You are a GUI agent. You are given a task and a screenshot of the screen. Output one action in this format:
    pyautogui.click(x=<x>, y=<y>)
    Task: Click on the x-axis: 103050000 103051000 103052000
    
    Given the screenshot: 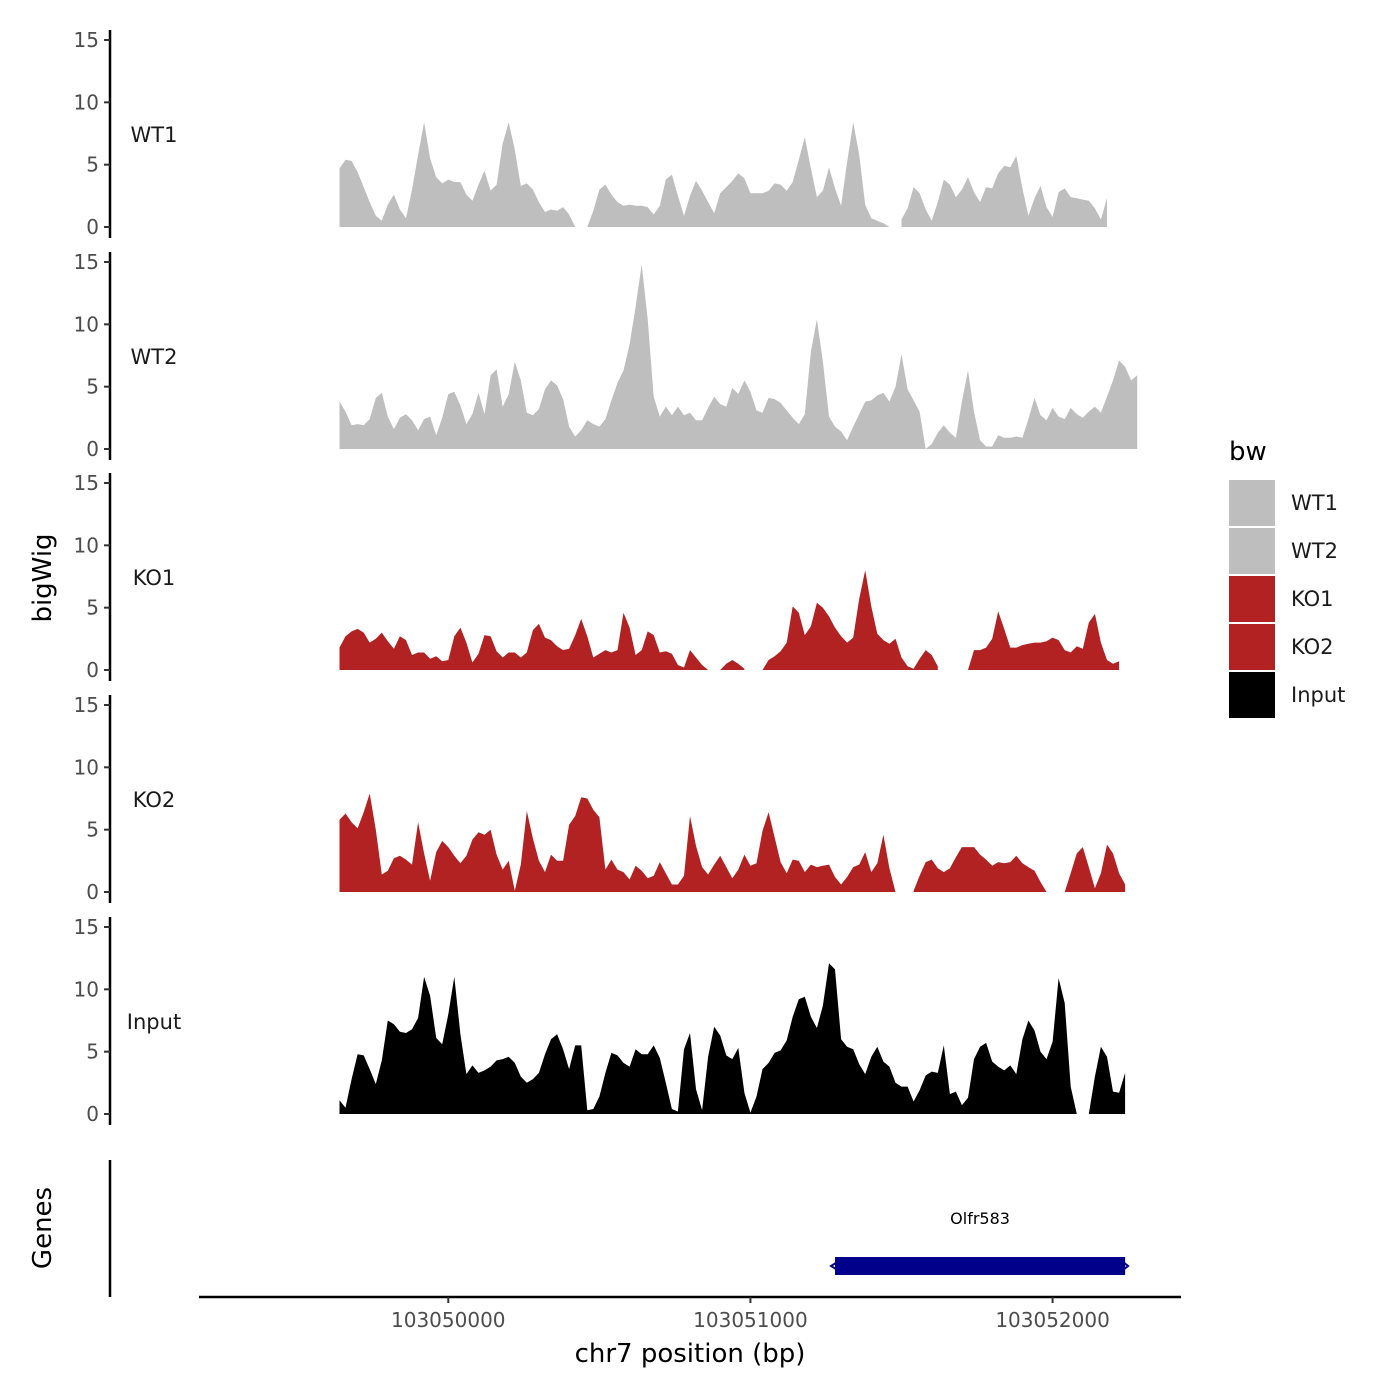 What is the action you would take?
    pyautogui.click(x=690, y=1313)
    